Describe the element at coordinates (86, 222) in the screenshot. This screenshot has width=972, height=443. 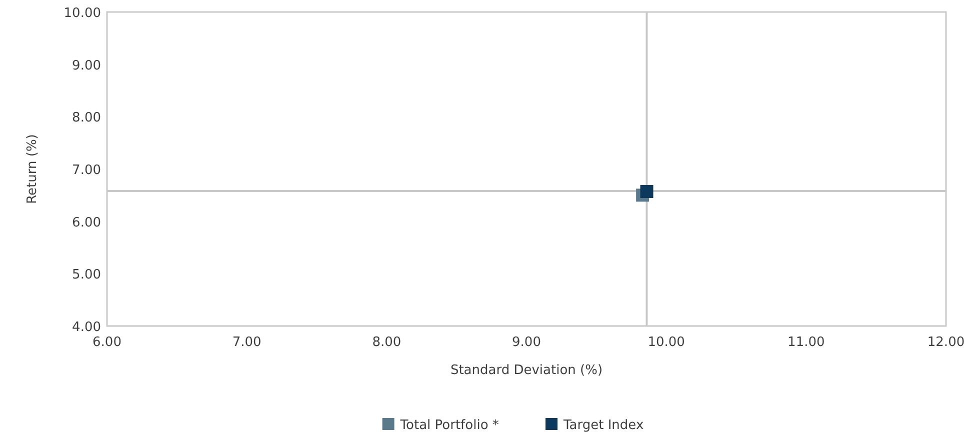
I see `y-tick-label: 6.00` at that location.